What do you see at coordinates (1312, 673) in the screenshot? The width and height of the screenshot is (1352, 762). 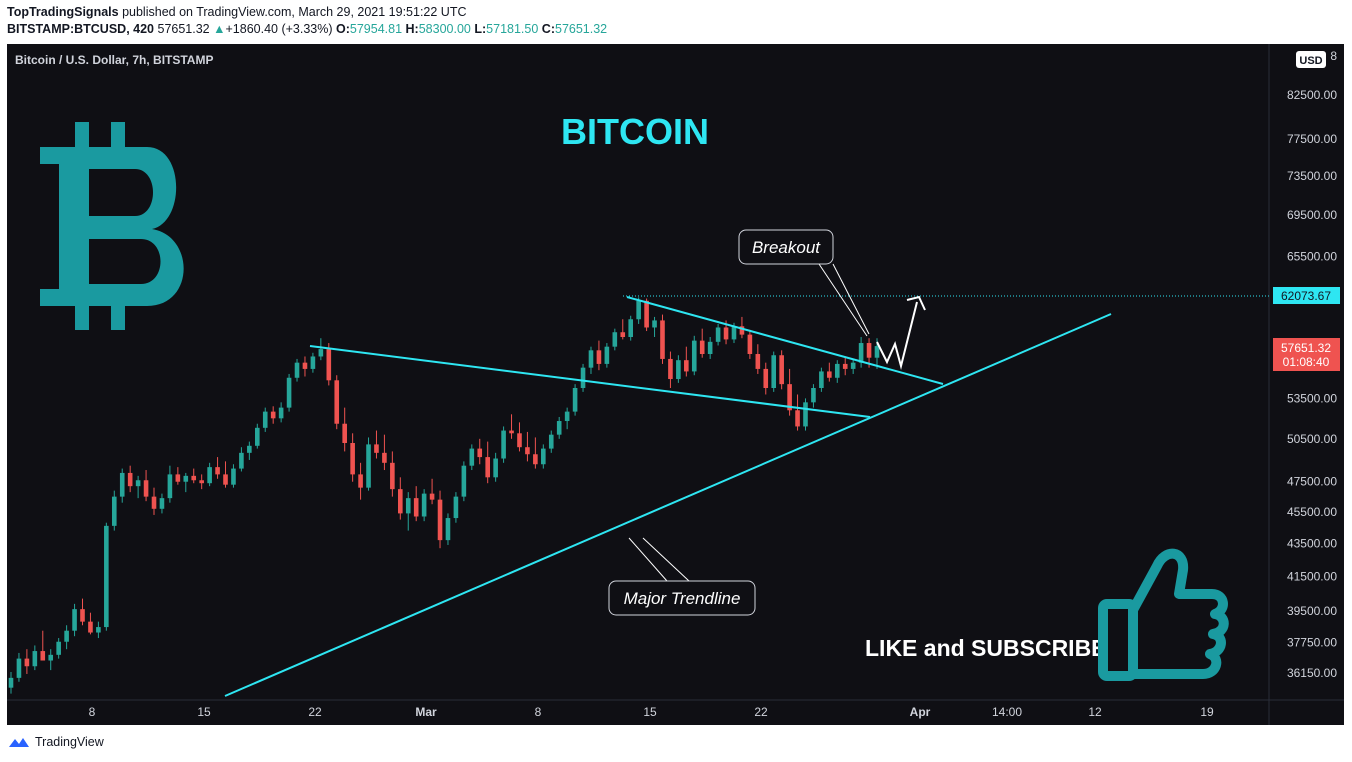 I see `price-tick-label: 36150.00` at bounding box center [1312, 673].